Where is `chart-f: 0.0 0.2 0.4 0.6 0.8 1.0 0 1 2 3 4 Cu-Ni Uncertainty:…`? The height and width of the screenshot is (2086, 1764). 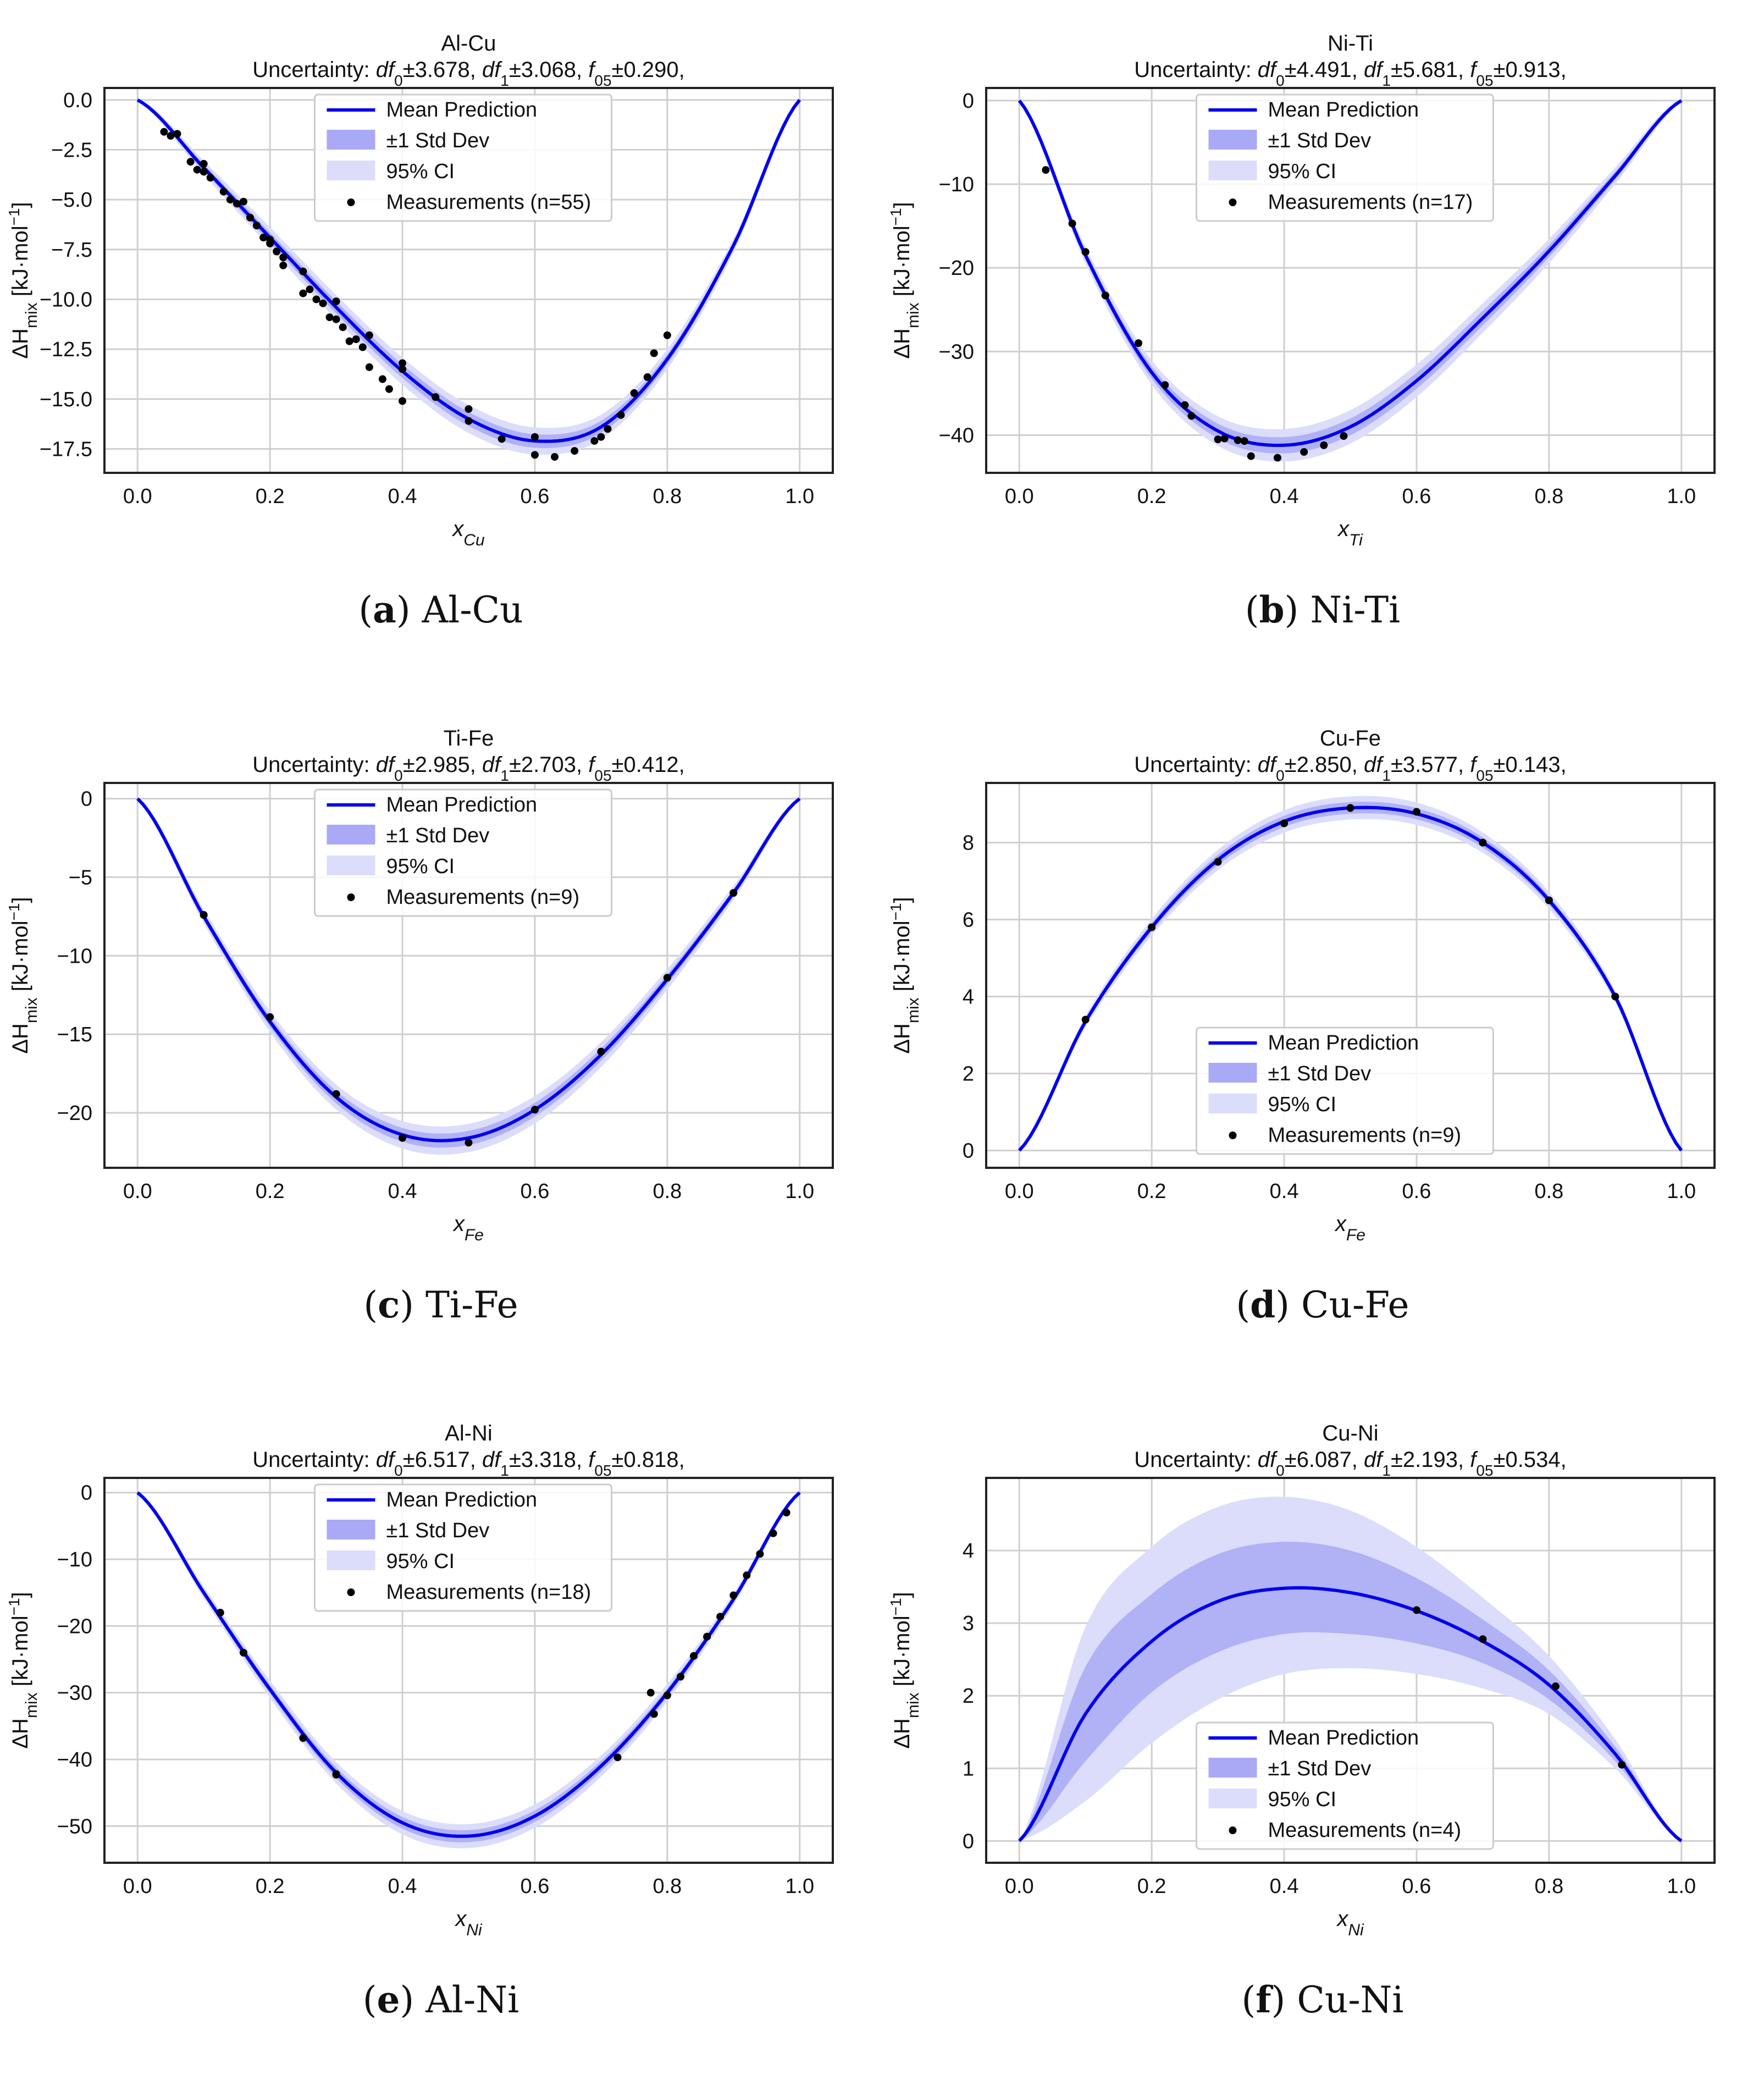
chart-f: 0.0 0.2 0.4 0.6 0.8 1.0 0 1 2 3 4 Cu-Ni Uncertainty:… is located at coordinates (1301, 1680).